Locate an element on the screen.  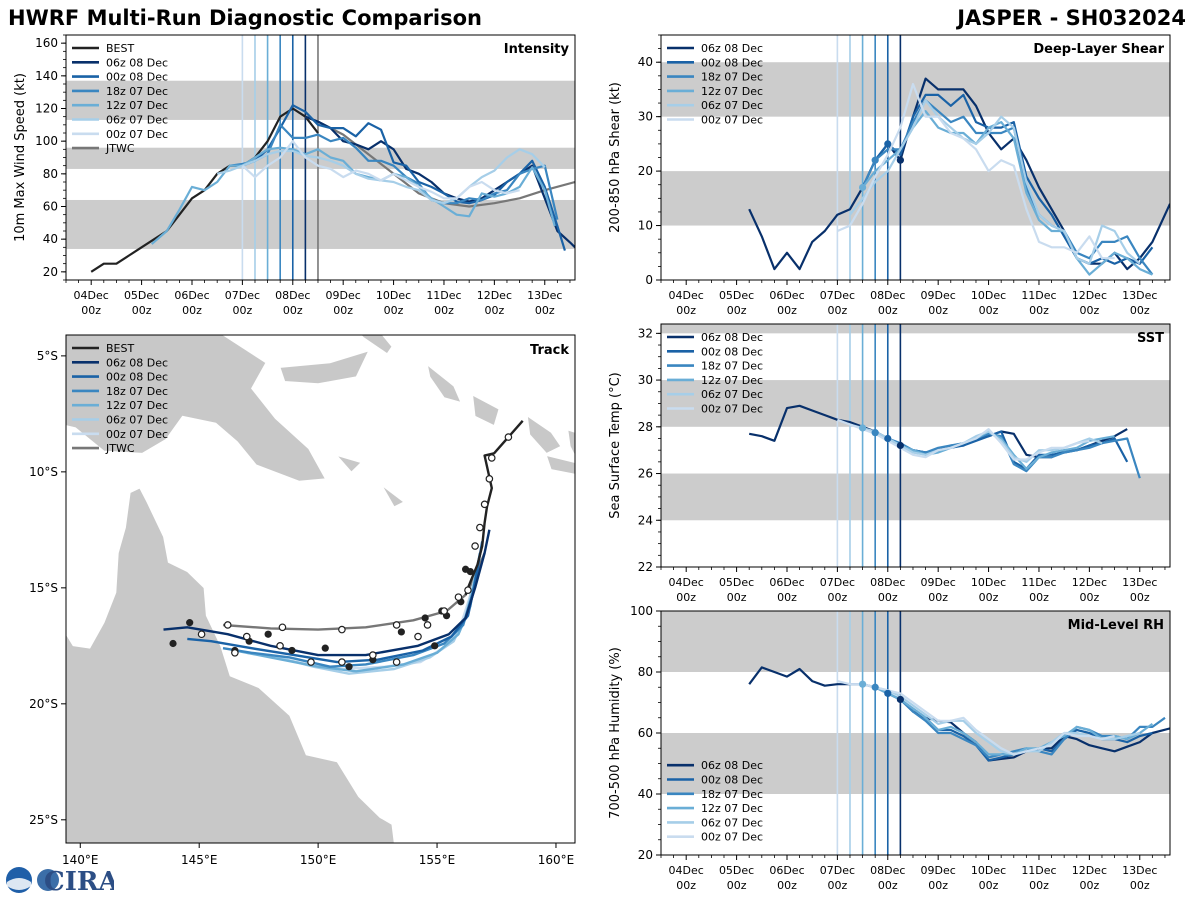
intensity-series-00z-08-dec is located at coordinates (404, 177).